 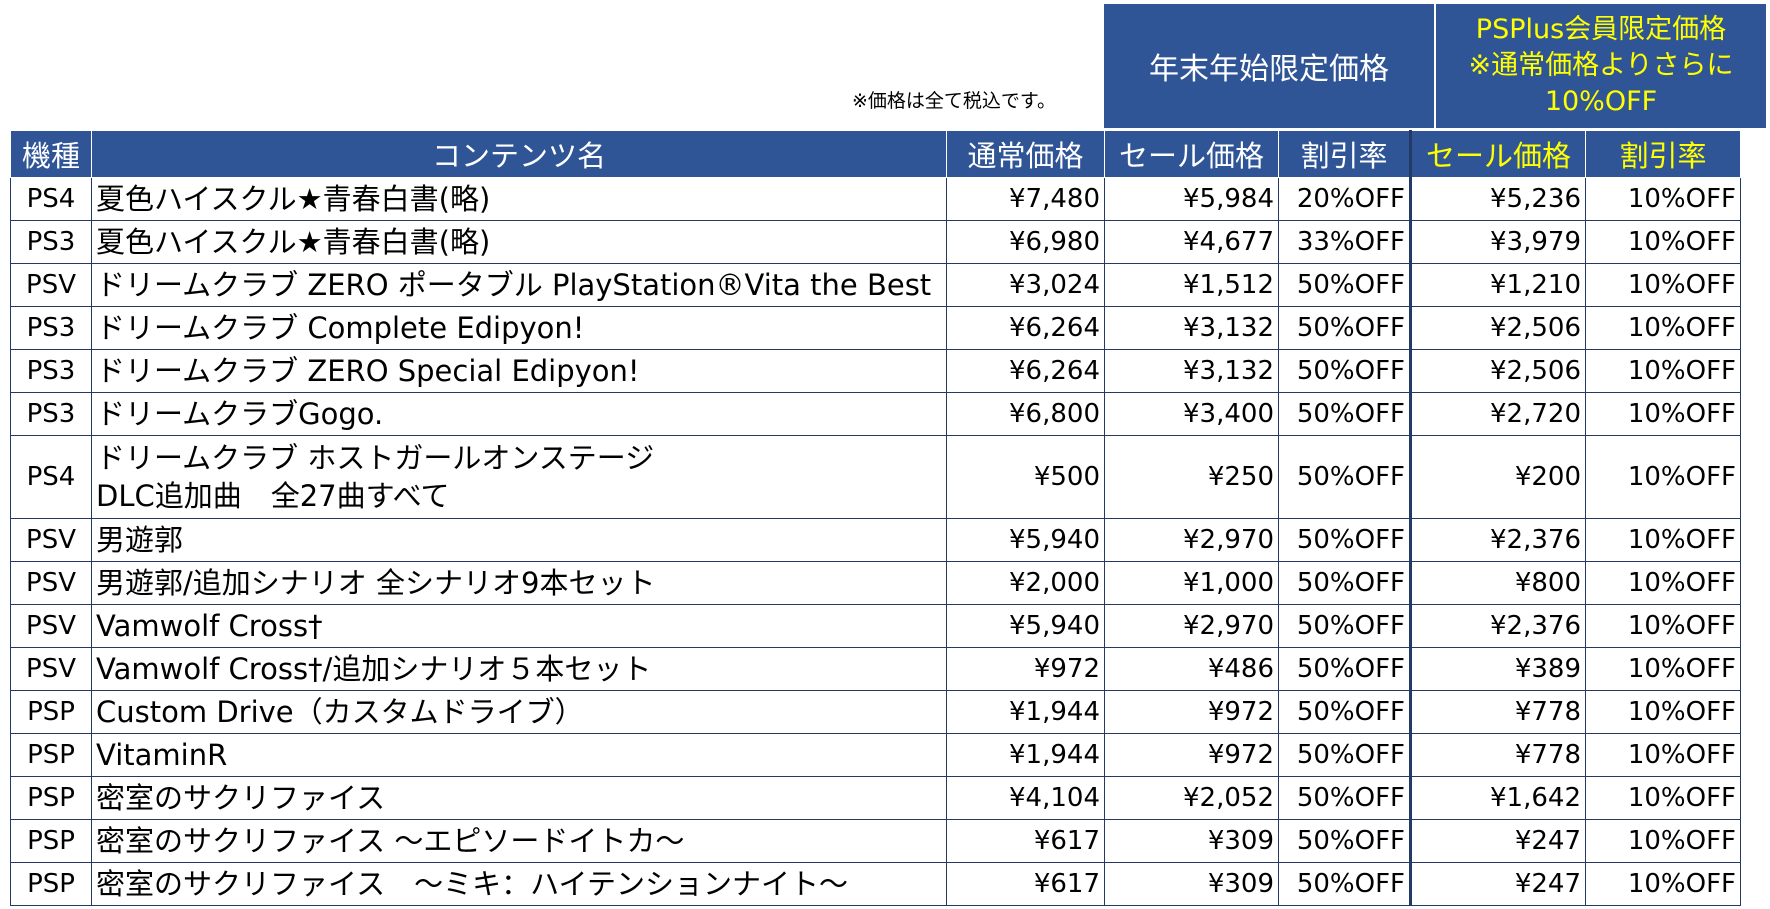 What do you see at coordinates (1497, 414) in the screenshot?
I see `psplus-sale-price-cell: ¥2,720` at bounding box center [1497, 414].